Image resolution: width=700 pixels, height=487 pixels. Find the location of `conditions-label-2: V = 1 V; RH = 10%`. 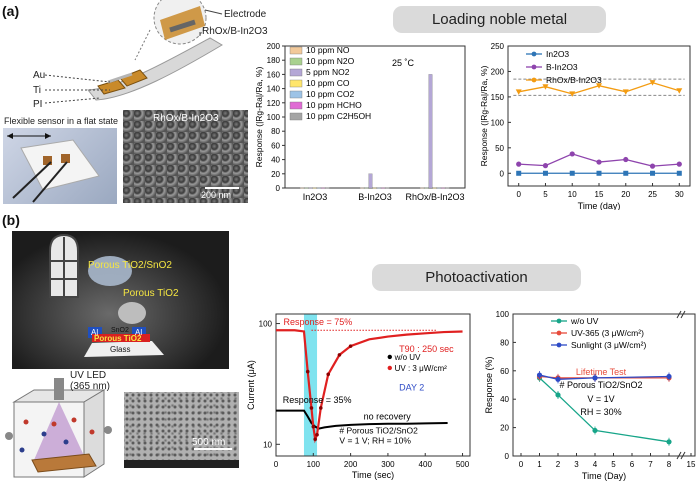

conditions-label-2: V = 1 V; RH = 10% is located at coordinates (375, 440).